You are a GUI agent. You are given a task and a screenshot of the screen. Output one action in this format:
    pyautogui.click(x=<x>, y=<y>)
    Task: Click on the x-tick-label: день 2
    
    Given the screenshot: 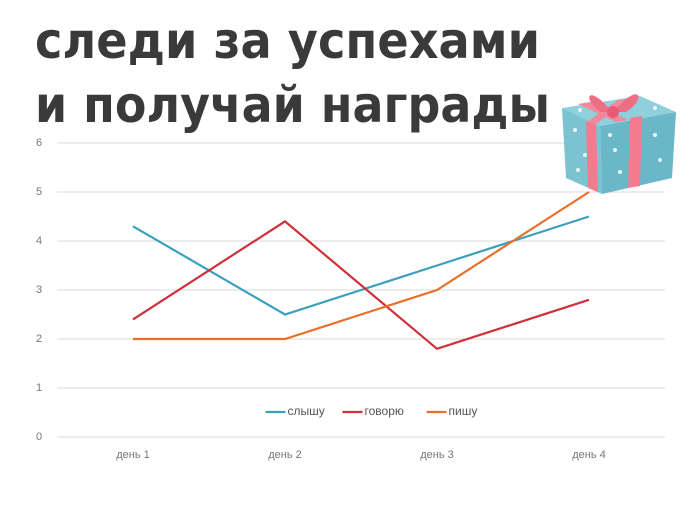 What is the action you would take?
    pyautogui.click(x=285, y=455)
    